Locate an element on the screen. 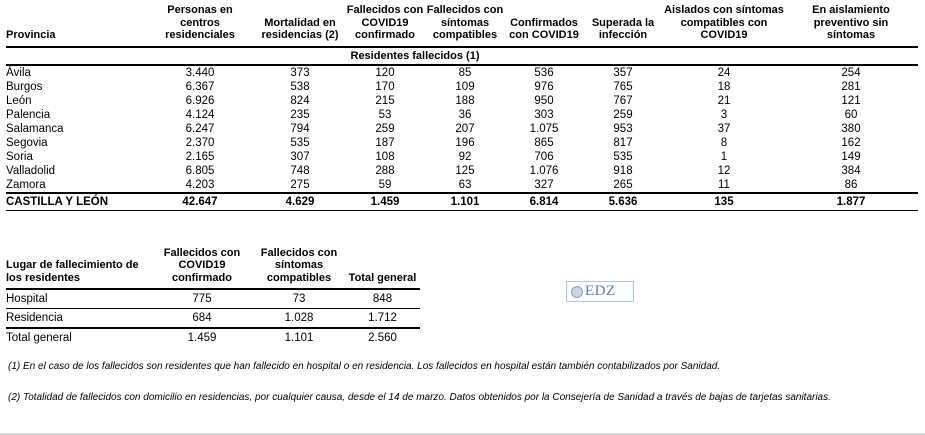  table-cell: 538 is located at coordinates (300, 86).